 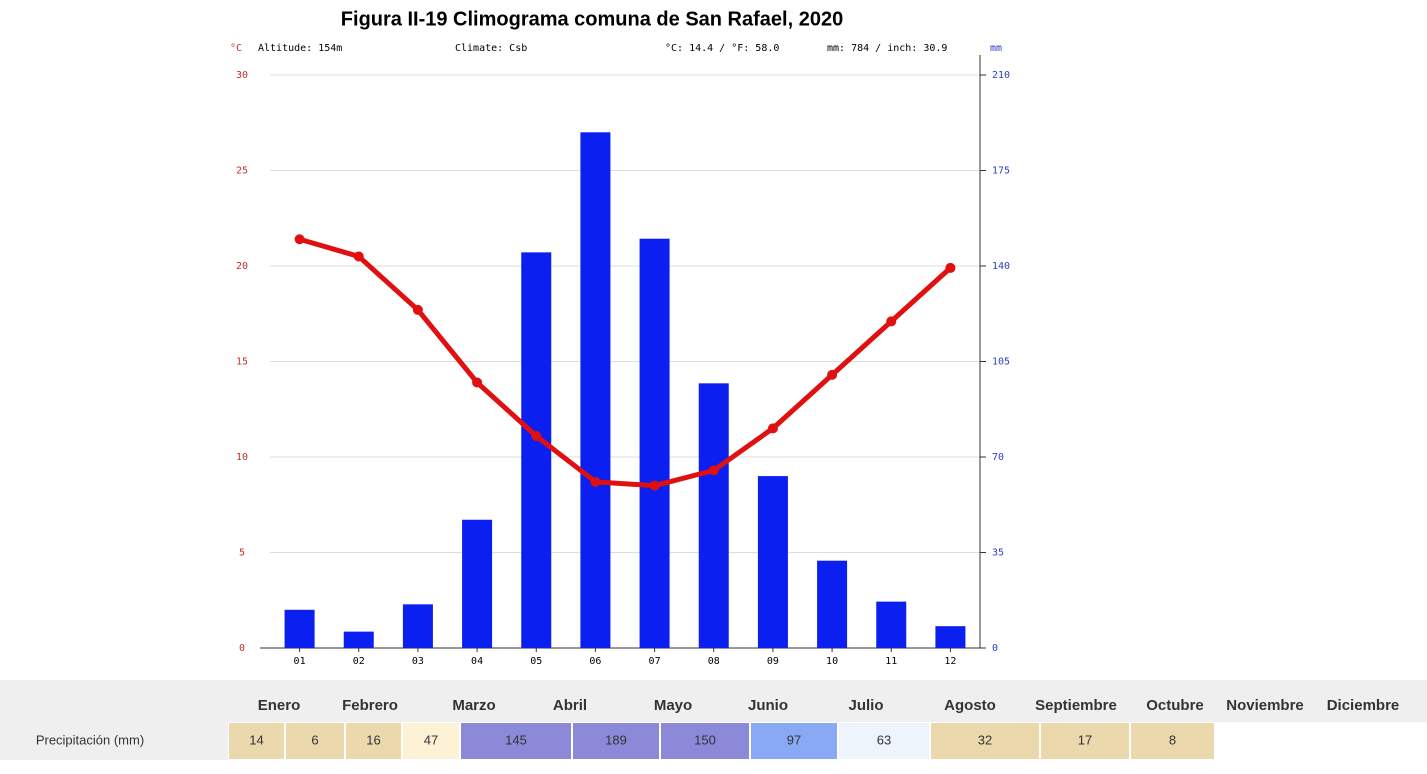 I want to click on x-tick-label: 12, so click(x=950, y=661).